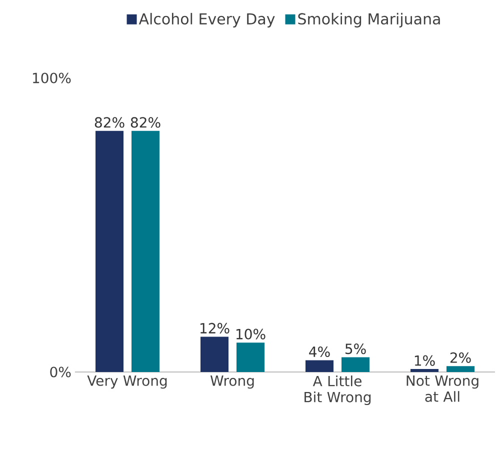 The width and height of the screenshot is (500, 472). I want to click on x-tick-label: Not Wrong at All, so click(442, 389).